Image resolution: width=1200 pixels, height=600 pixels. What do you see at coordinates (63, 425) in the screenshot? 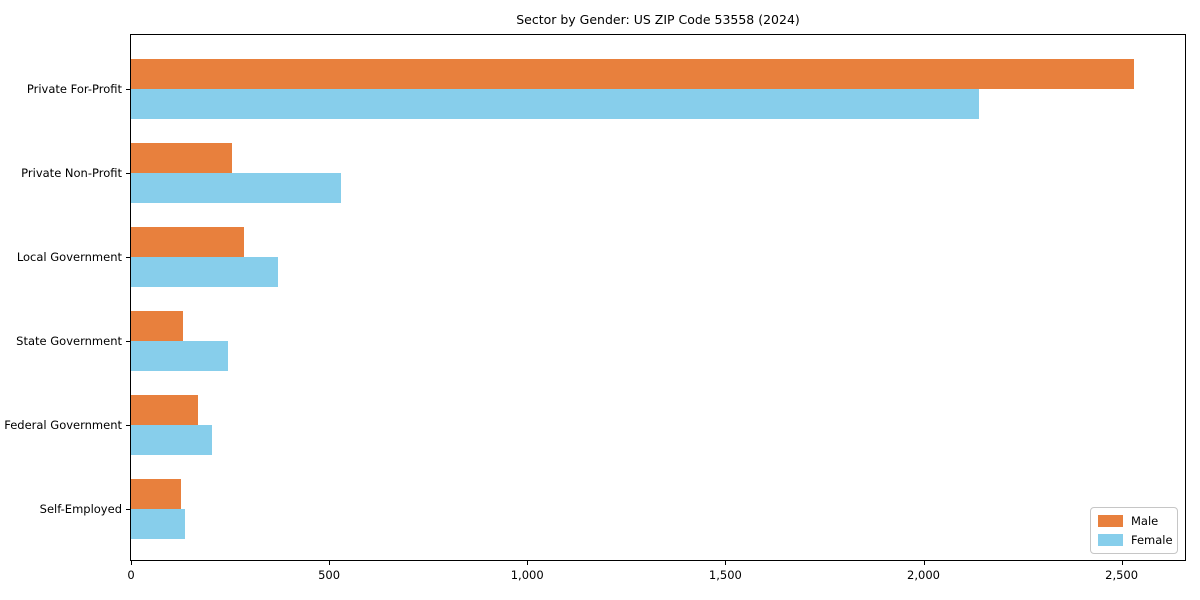
I see `y-axis-label: Federal Government` at bounding box center [63, 425].